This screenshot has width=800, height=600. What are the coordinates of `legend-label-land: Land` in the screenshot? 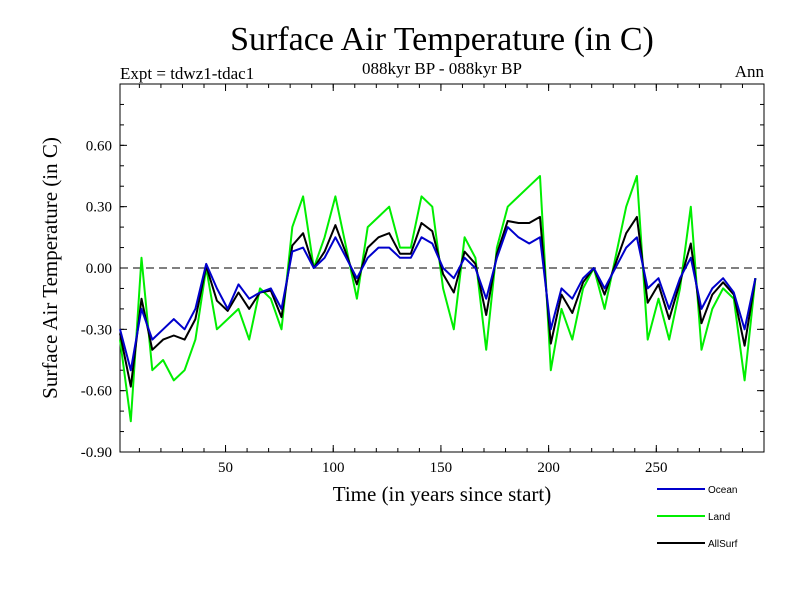 It's located at (719, 517).